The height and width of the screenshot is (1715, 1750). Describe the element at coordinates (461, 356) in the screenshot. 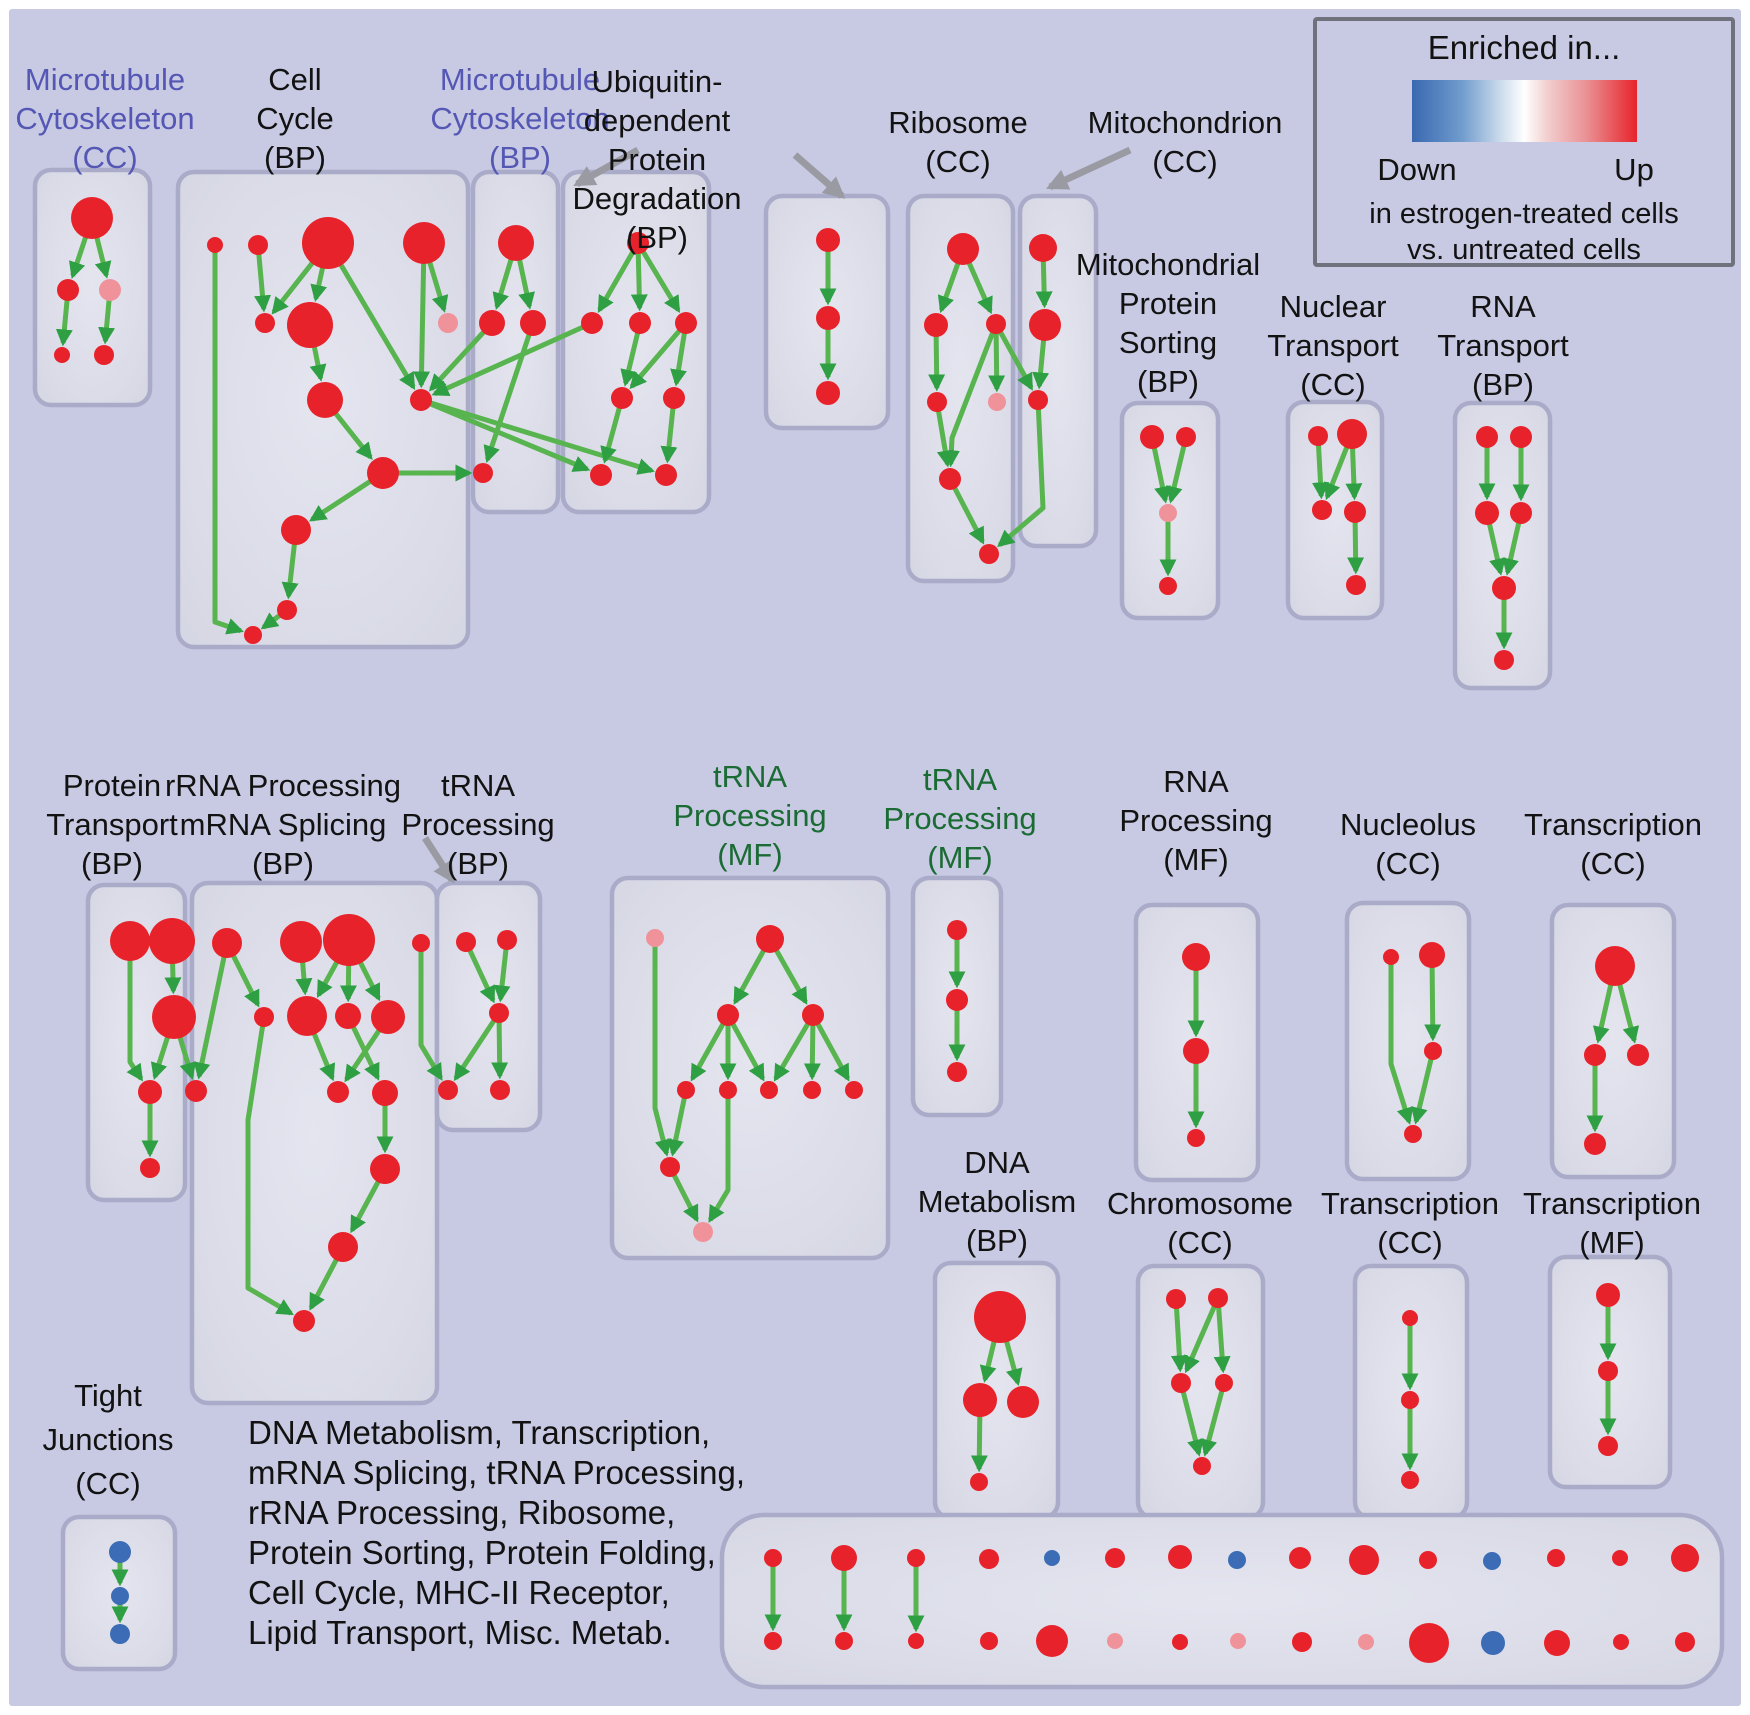

I see `edge-mb2-cc9` at that location.